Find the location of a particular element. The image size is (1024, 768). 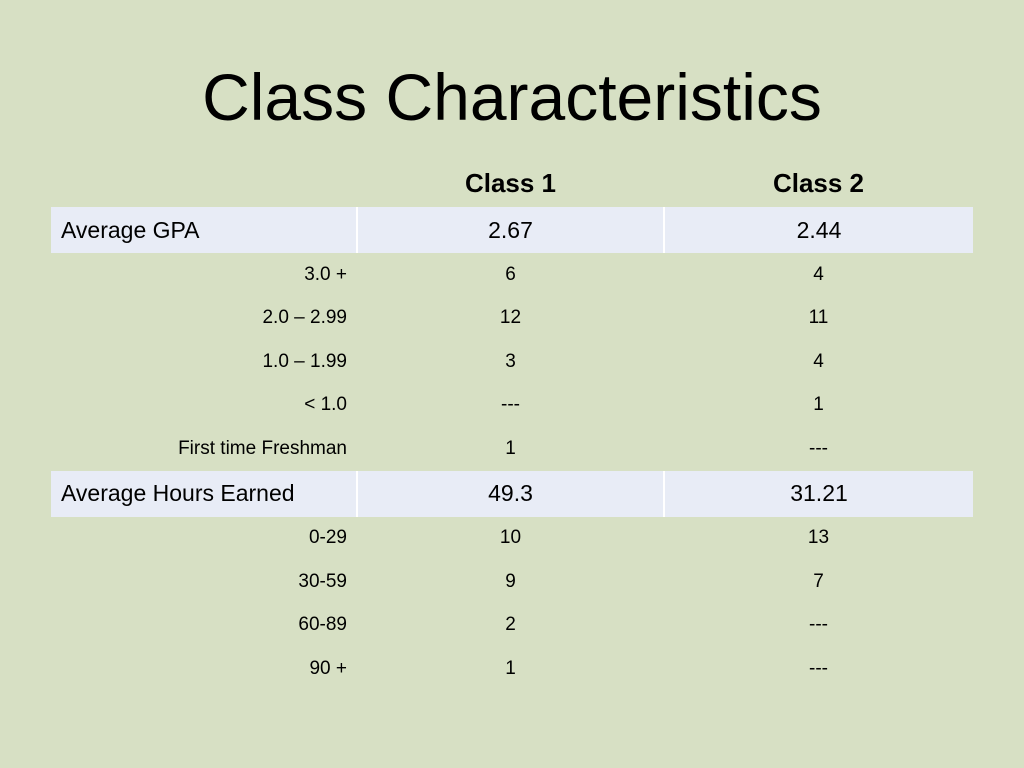

section-value-class-2: 2.44 is located at coordinates (818, 230).